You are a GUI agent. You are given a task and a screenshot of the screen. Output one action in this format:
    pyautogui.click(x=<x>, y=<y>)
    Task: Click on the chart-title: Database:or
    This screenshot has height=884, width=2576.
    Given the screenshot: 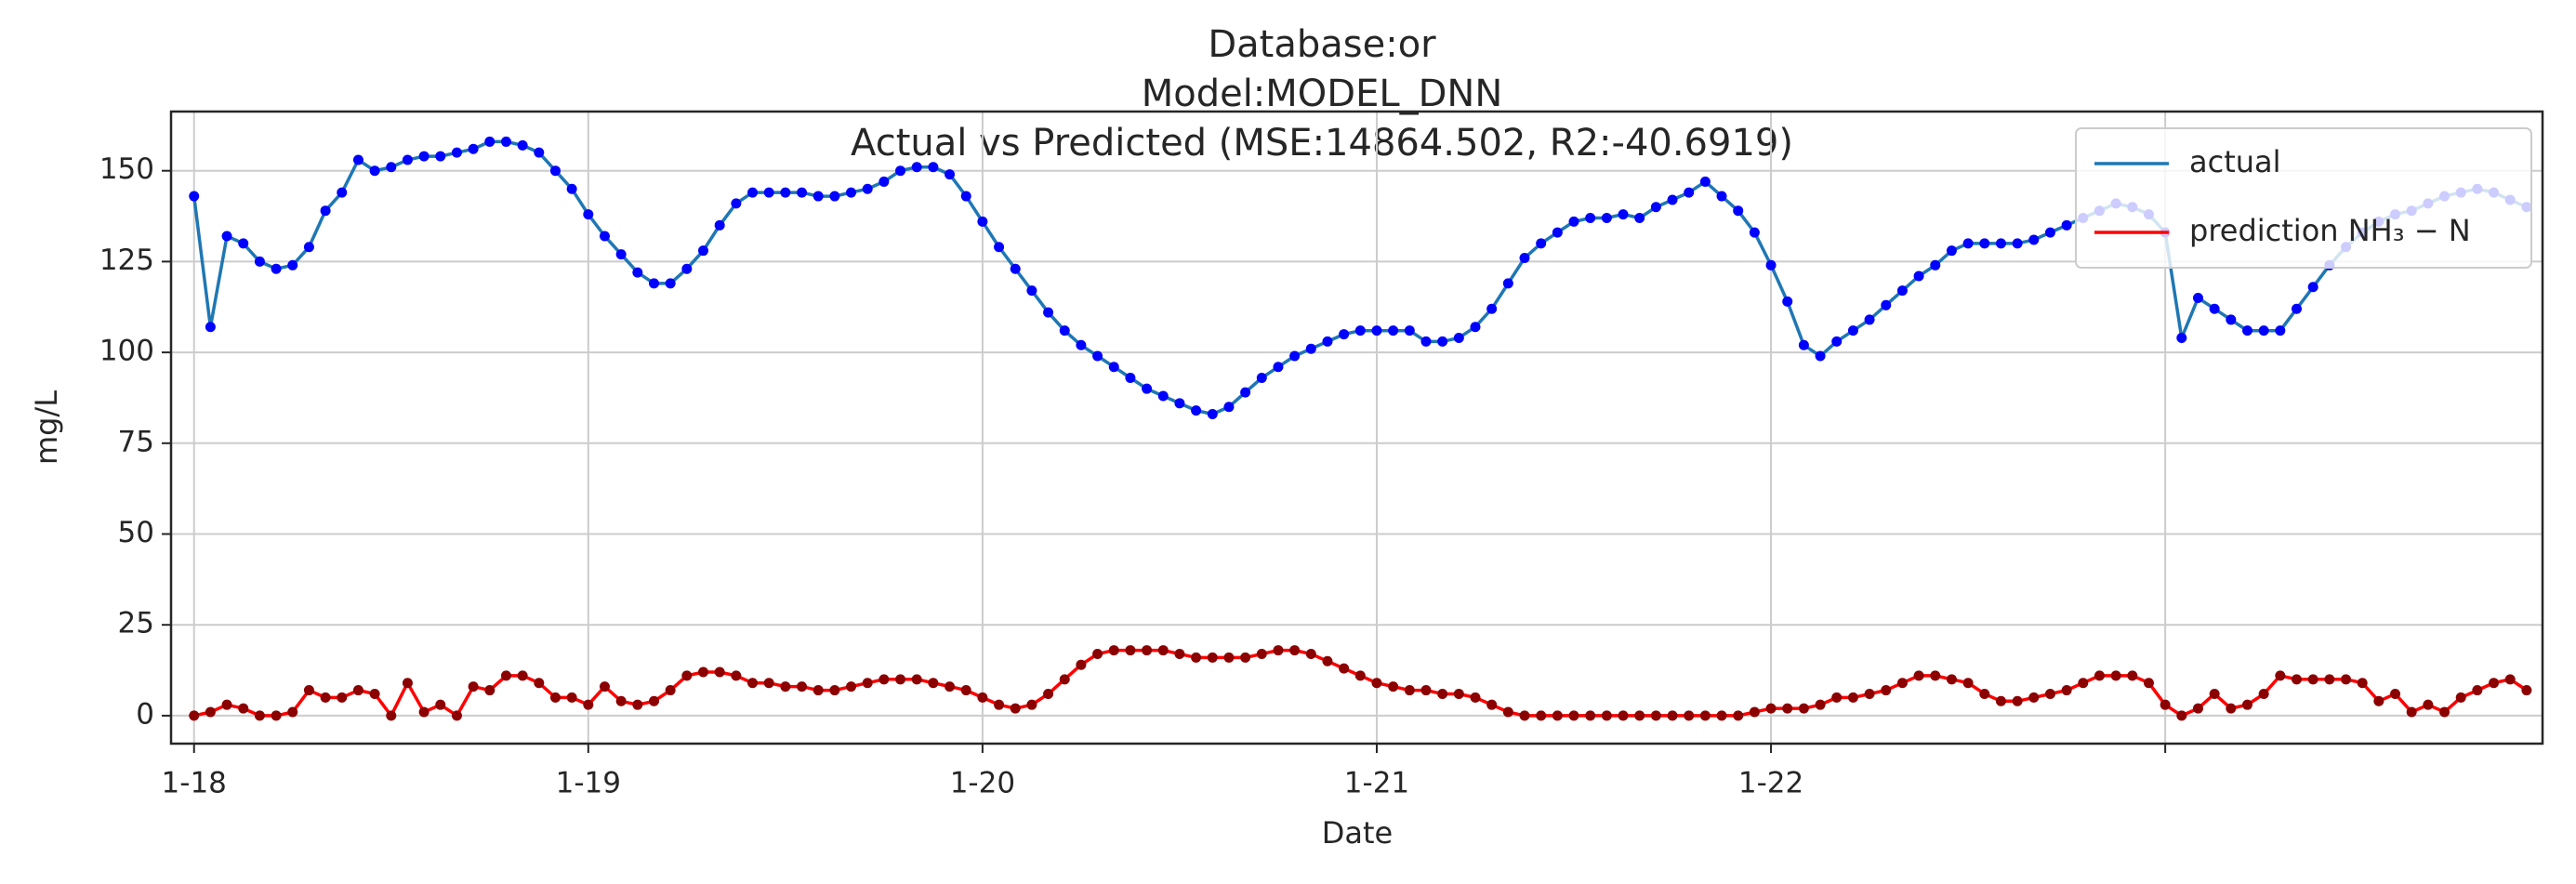 What is the action you would take?
    pyautogui.click(x=1322, y=44)
    